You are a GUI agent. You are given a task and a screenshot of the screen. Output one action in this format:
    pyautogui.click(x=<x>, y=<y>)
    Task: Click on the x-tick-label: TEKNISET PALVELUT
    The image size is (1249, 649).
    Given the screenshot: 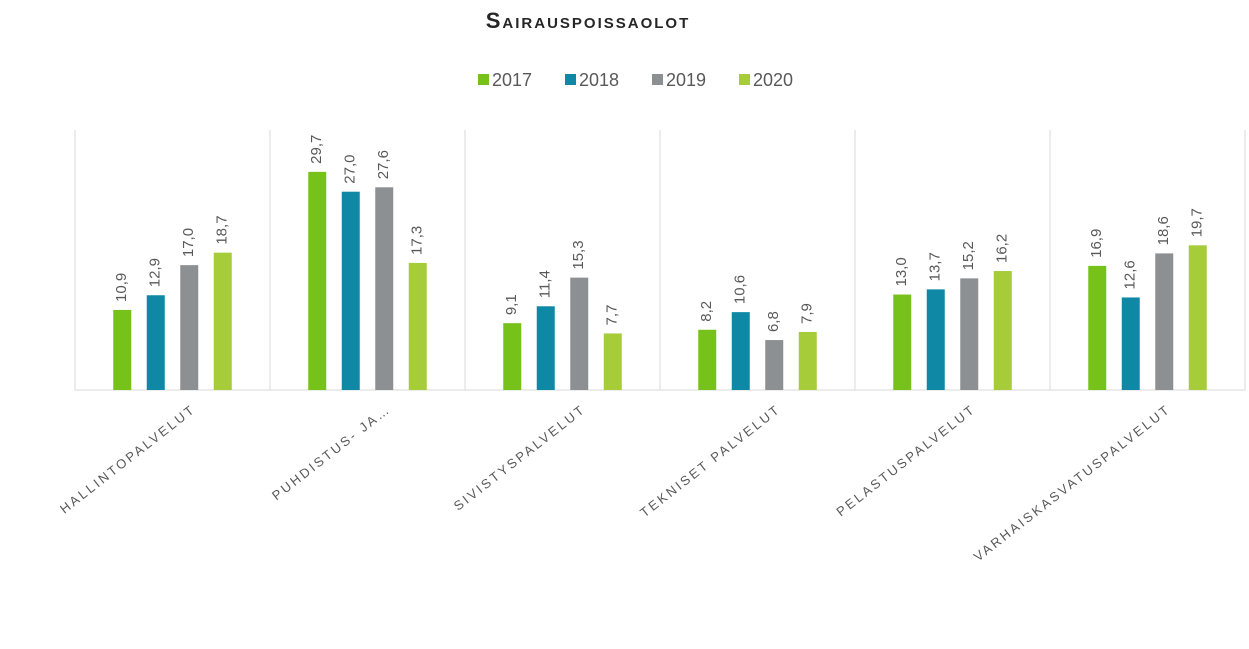 What is the action you would take?
    pyautogui.click(x=710, y=460)
    